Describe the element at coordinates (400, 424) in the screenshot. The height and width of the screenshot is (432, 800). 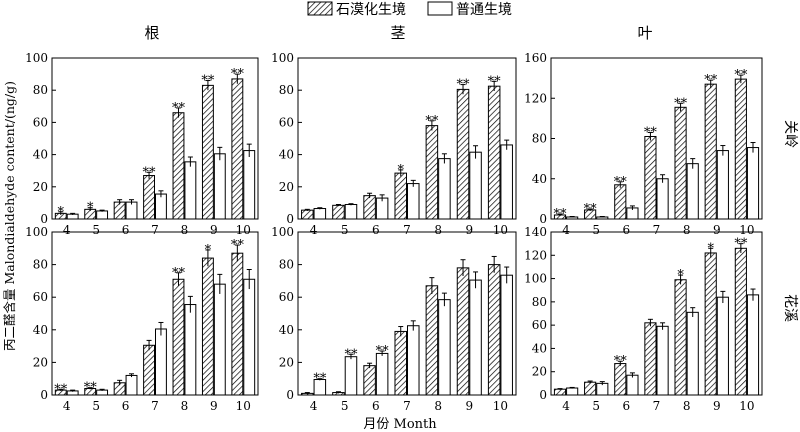
I see `x-axis-label: 月份 Month` at that location.